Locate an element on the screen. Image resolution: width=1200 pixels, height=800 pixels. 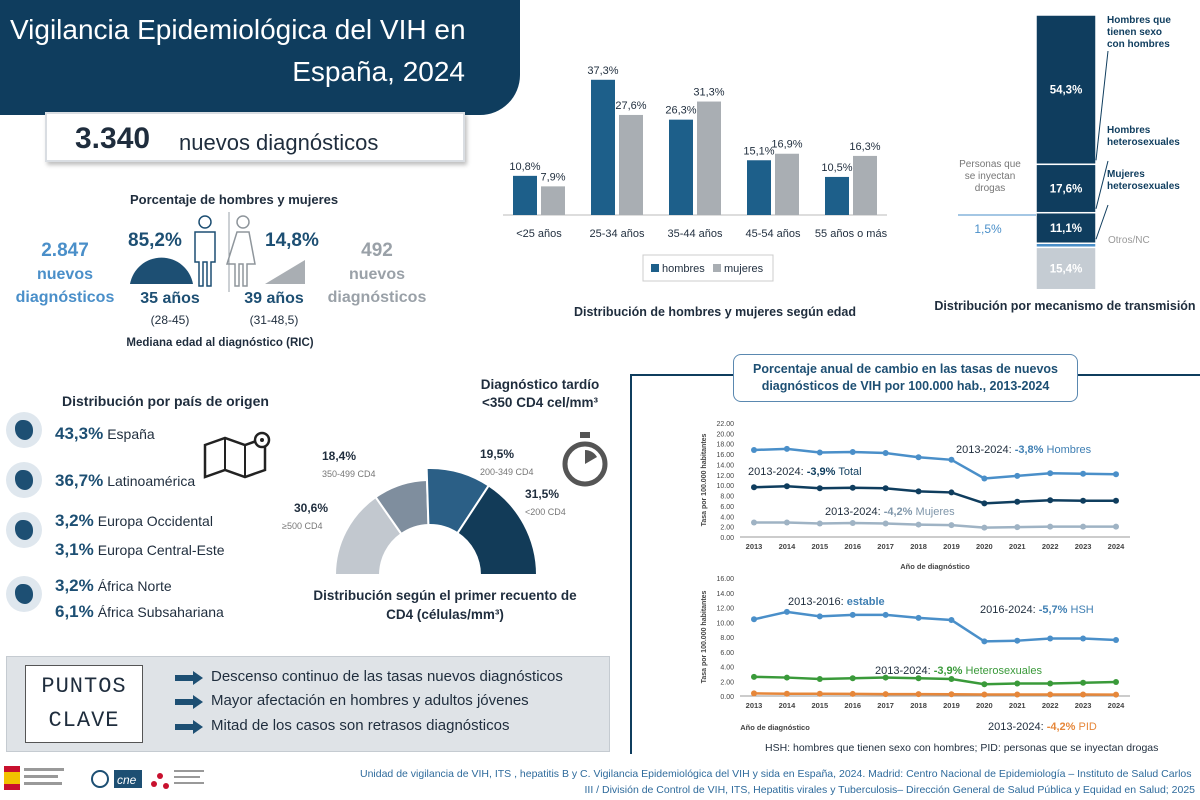
data-label: 31,3% is located at coordinates (708, 93).